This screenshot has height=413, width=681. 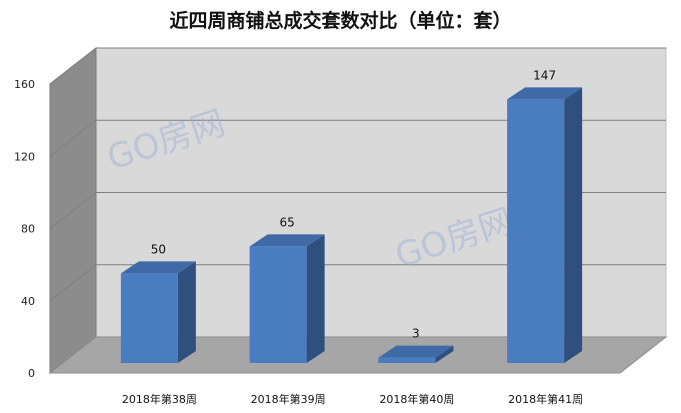 I want to click on chart-title: 近四周商铺总成交套数对比（单位：套）, so click(x=340, y=21).